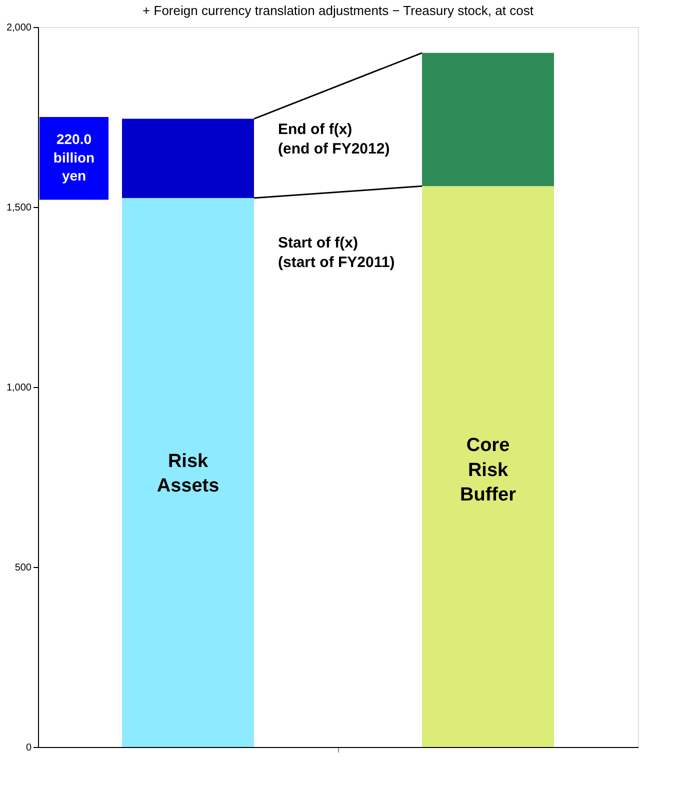 This screenshot has width=684, height=789. Describe the element at coordinates (336, 252) in the screenshot. I see `annotation: Start of f(x) (start of FY2011)` at that location.